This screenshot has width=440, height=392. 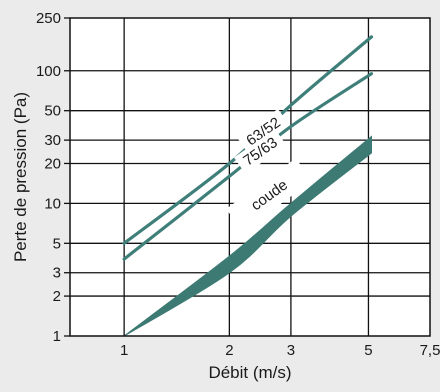 What do you see at coordinates (57, 336) in the screenshot?
I see `y-tick-label: 1` at bounding box center [57, 336].